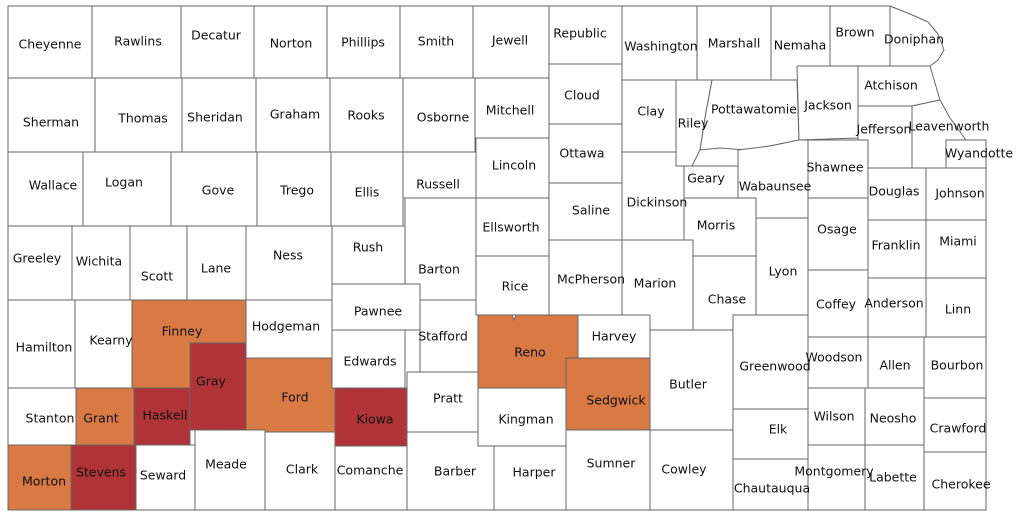 This screenshot has width=1016, height=516. I want to click on county-label-sumner: Sumner, so click(612, 463).